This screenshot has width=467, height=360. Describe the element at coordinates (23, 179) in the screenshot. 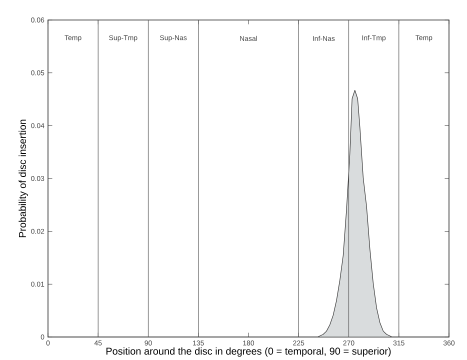

I see `y-axis-title: Probability of disc insertion` at that location.